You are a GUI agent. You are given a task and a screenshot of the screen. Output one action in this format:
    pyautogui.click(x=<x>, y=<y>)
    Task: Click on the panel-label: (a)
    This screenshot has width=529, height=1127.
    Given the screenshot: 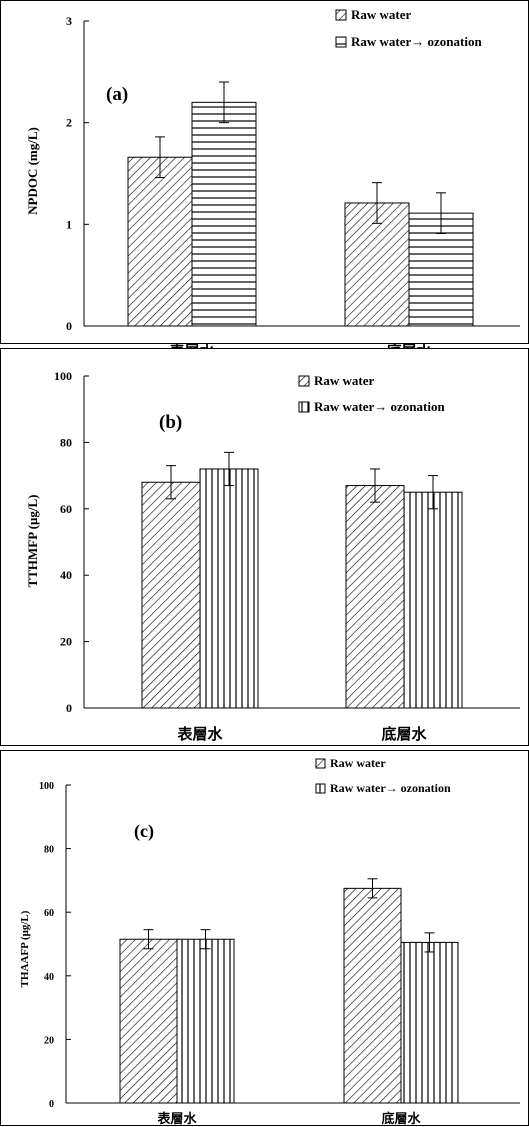 What is the action you would take?
    pyautogui.click(x=117, y=94)
    